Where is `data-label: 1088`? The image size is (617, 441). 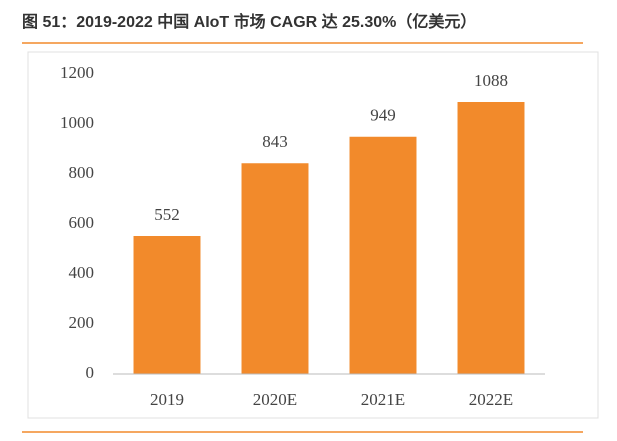
data-label: 1088 is located at coordinates (491, 80).